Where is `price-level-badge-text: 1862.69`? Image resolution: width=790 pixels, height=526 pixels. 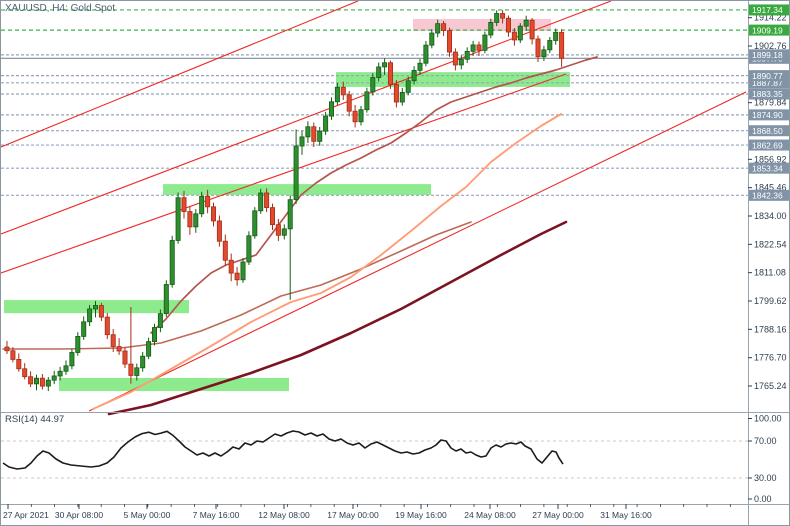 price-level-badge-text: 1862.69 is located at coordinates (767, 145).